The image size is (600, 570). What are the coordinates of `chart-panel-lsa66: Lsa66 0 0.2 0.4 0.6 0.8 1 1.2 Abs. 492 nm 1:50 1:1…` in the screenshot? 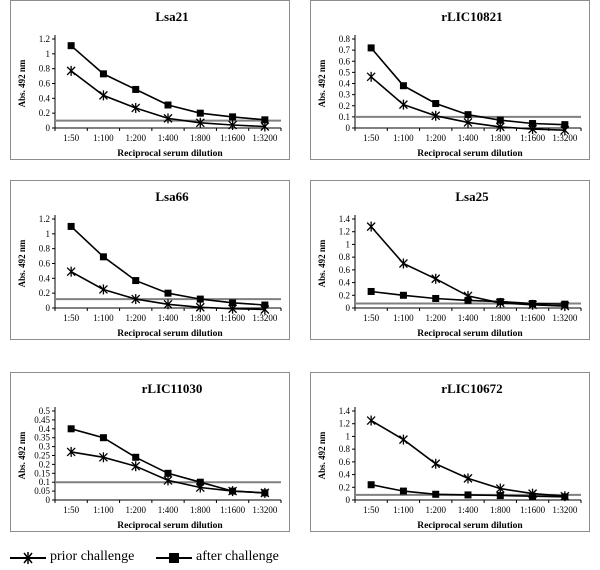 It's located at (150, 260).